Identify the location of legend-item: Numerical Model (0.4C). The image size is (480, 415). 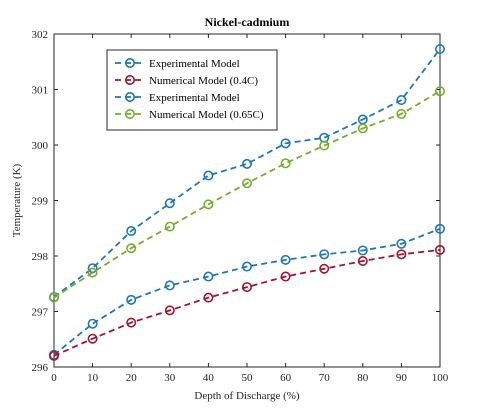
(186, 81).